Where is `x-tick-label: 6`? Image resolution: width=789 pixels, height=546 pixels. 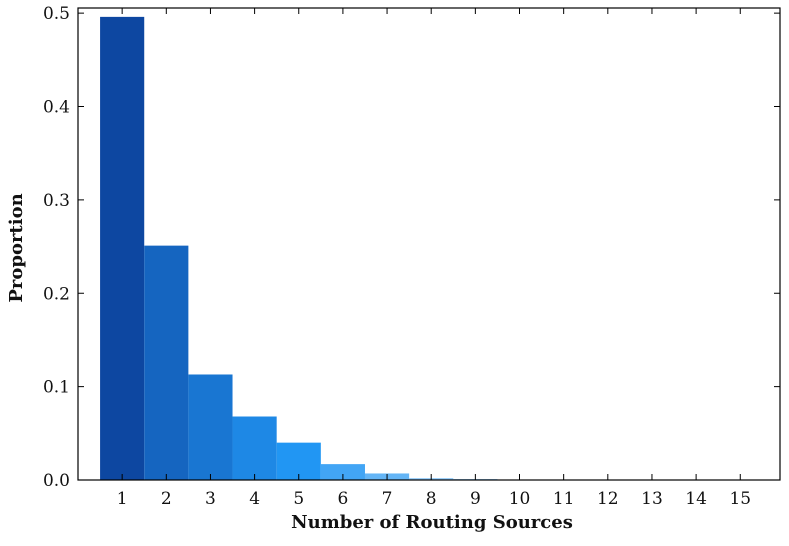 x-tick-label: 6 is located at coordinates (342, 499).